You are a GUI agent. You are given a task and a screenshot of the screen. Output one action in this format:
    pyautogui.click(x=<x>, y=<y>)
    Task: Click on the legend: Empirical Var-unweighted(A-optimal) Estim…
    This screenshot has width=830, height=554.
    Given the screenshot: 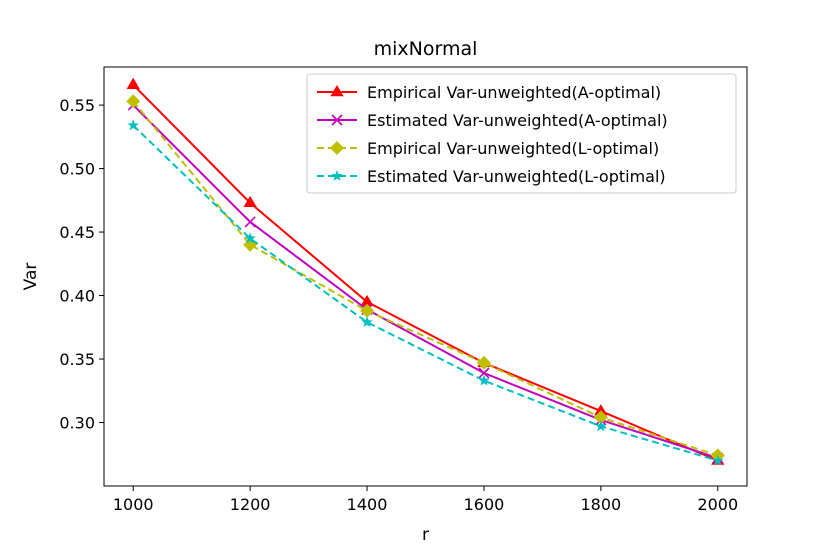 What is the action you would take?
    pyautogui.click(x=521, y=133)
    